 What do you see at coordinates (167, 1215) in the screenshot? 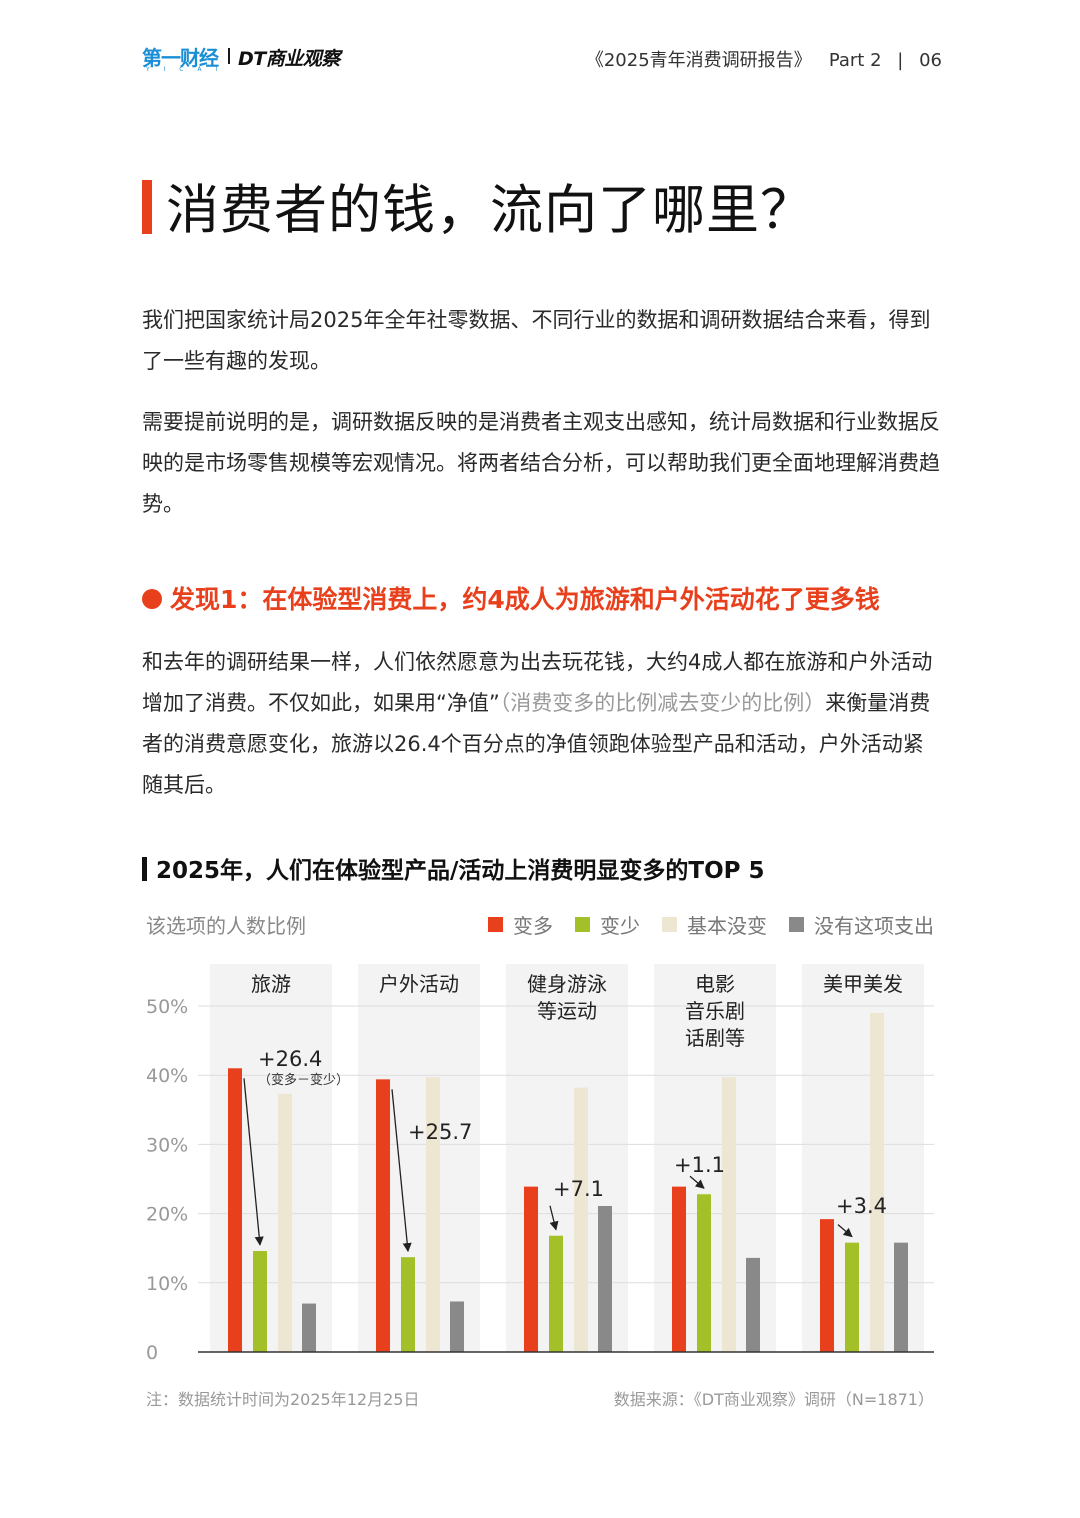
I see `y-tick-label: 20%` at bounding box center [167, 1215].